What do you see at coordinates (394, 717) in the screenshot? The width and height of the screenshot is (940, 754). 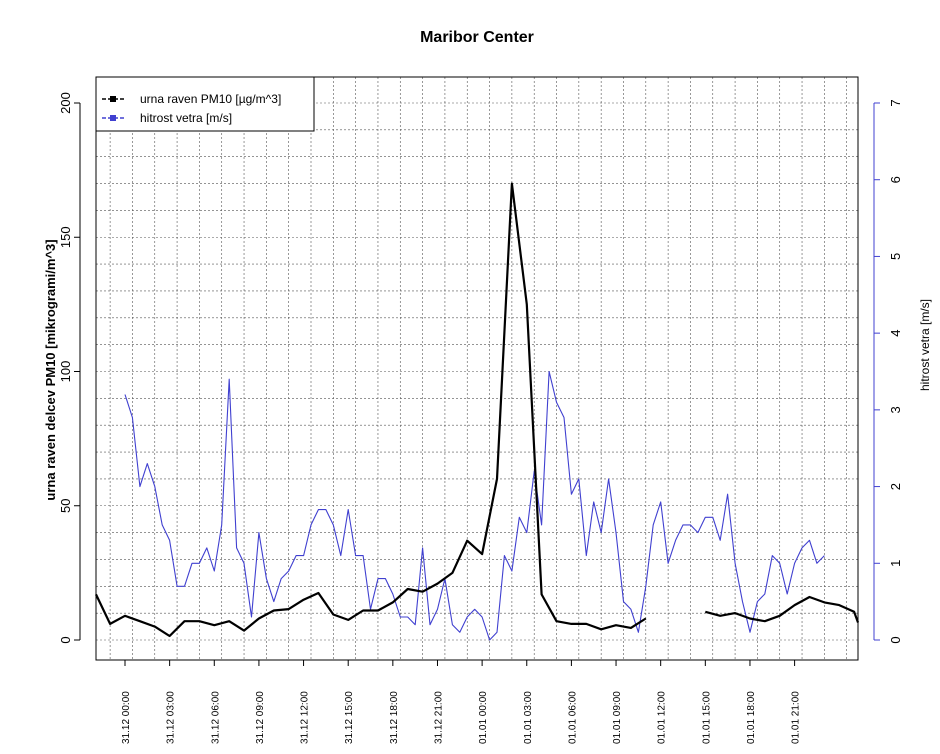 I see `x-tick-label: 31.12 18:00` at bounding box center [394, 717].